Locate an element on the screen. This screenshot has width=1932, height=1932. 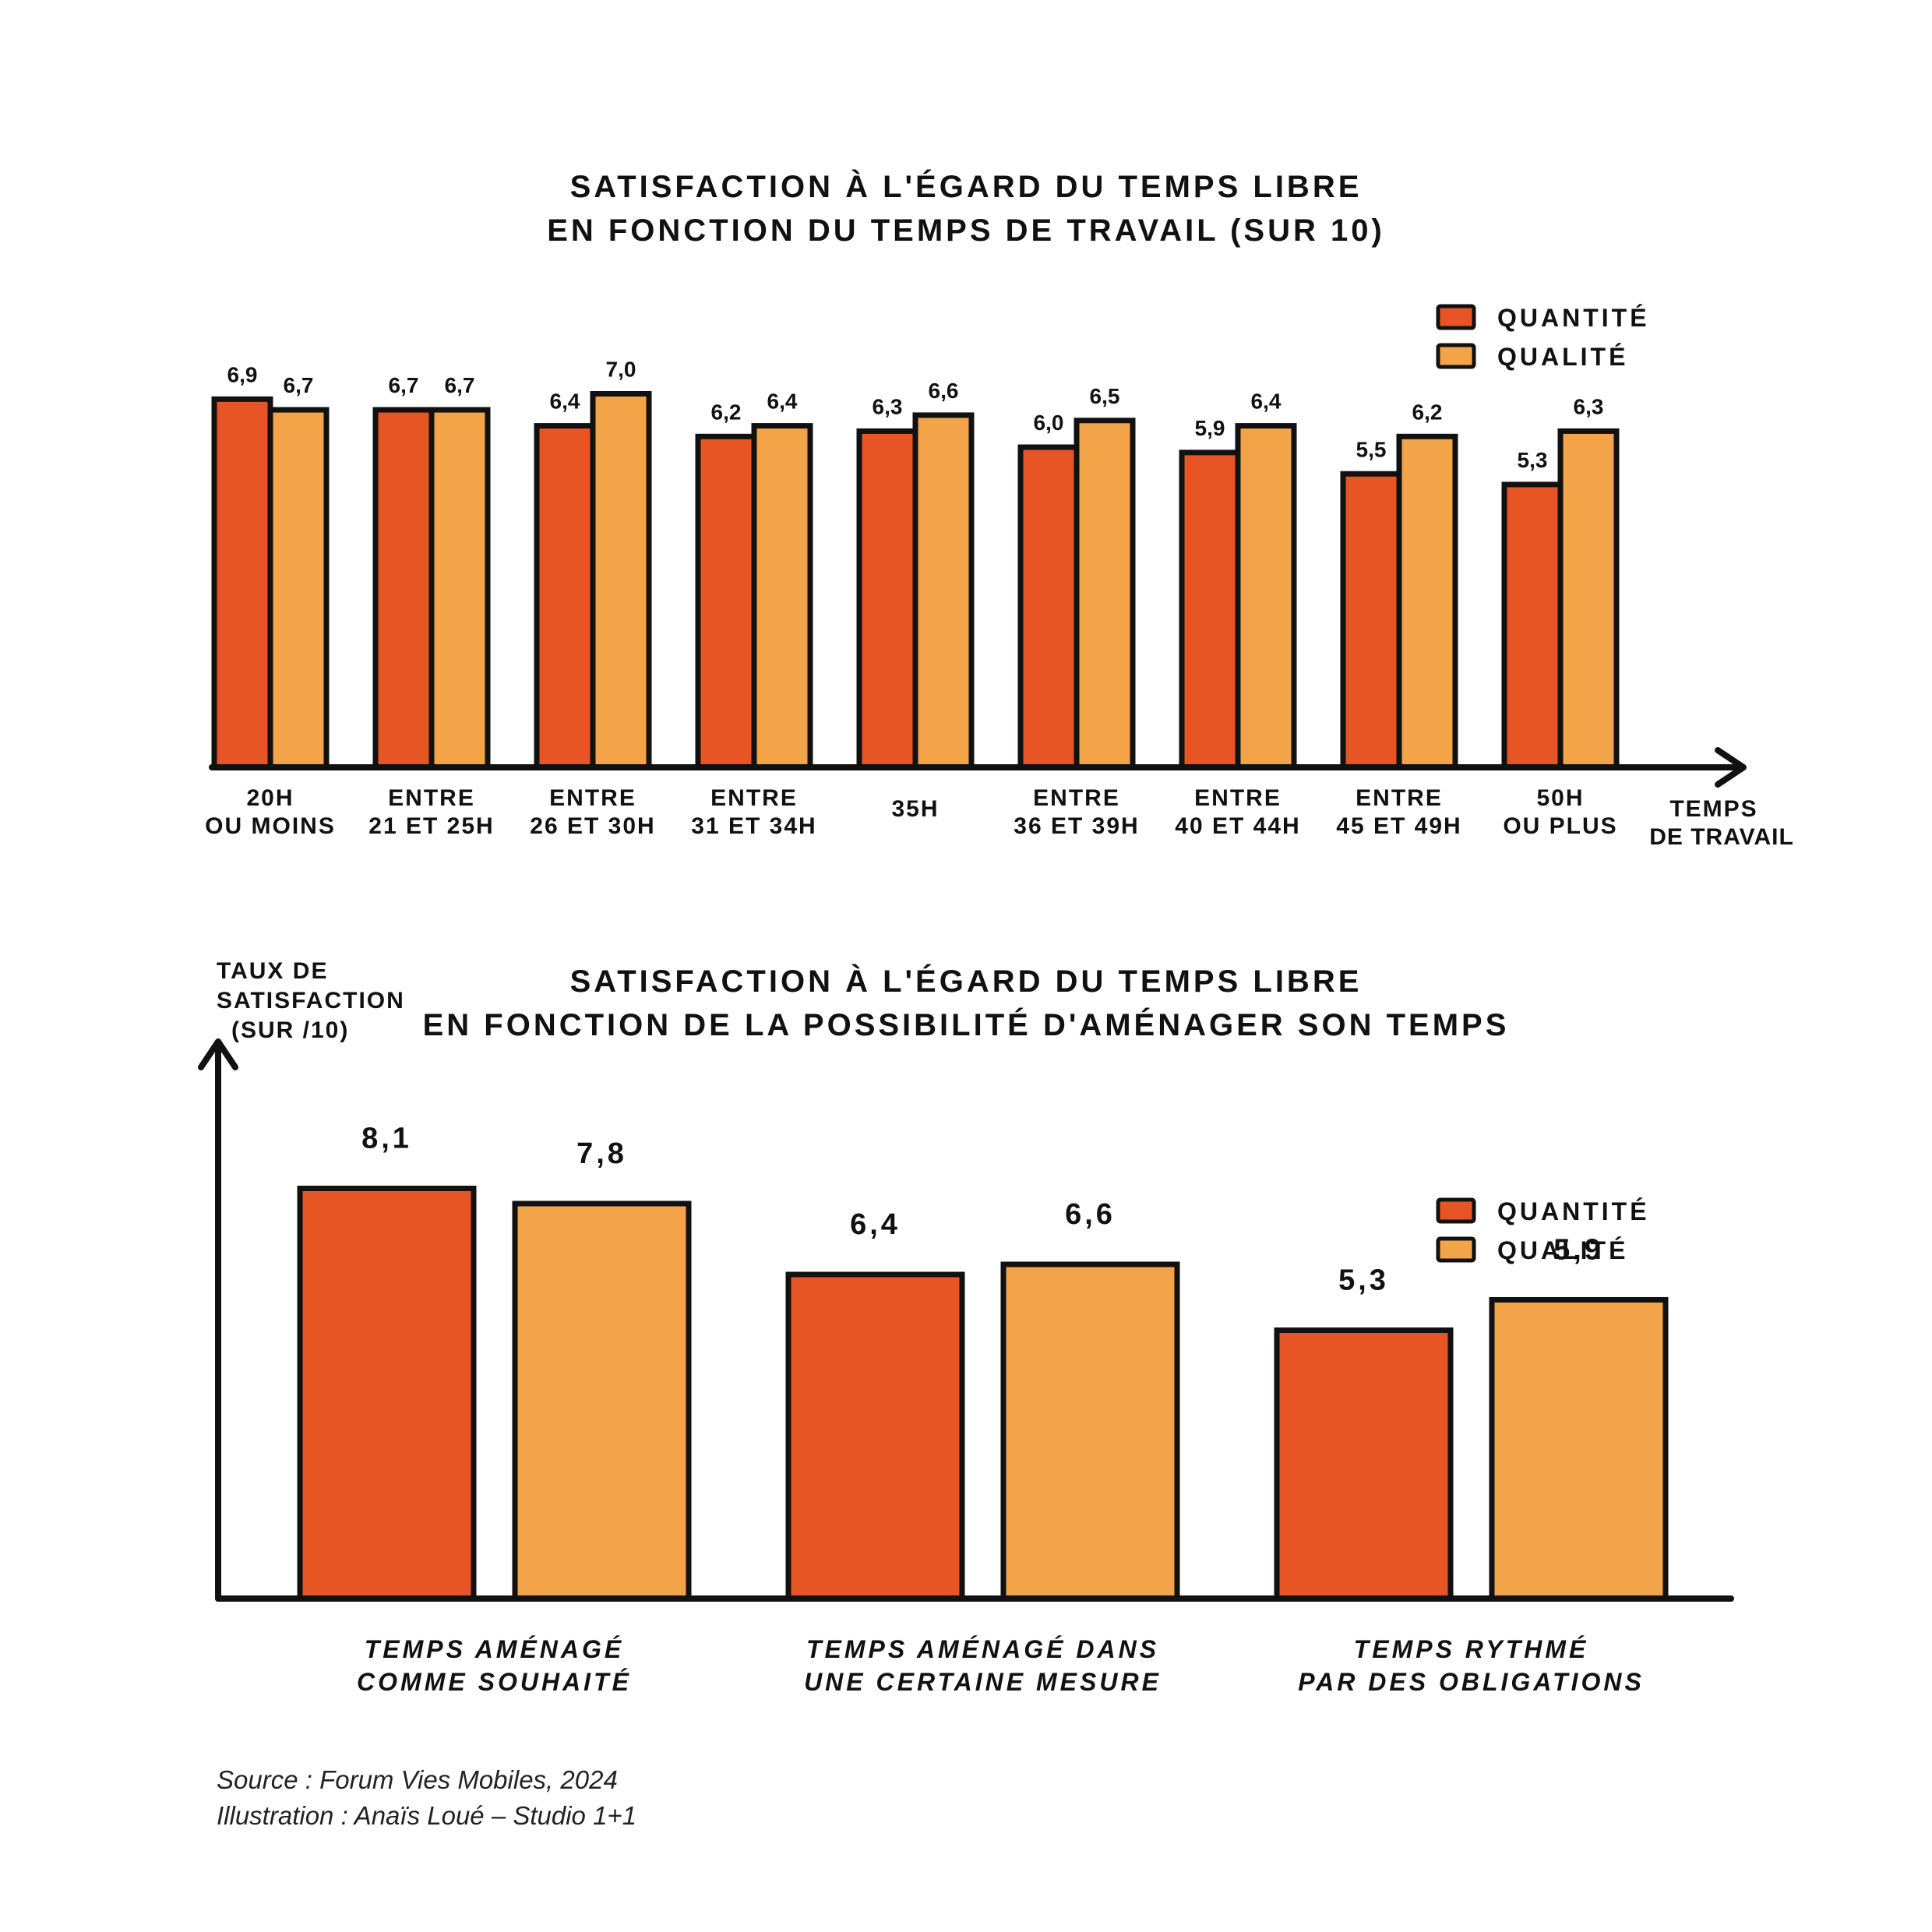
x-tick-label: TEMPS AMÉNAGÉ is located at coordinates (495, 1649).